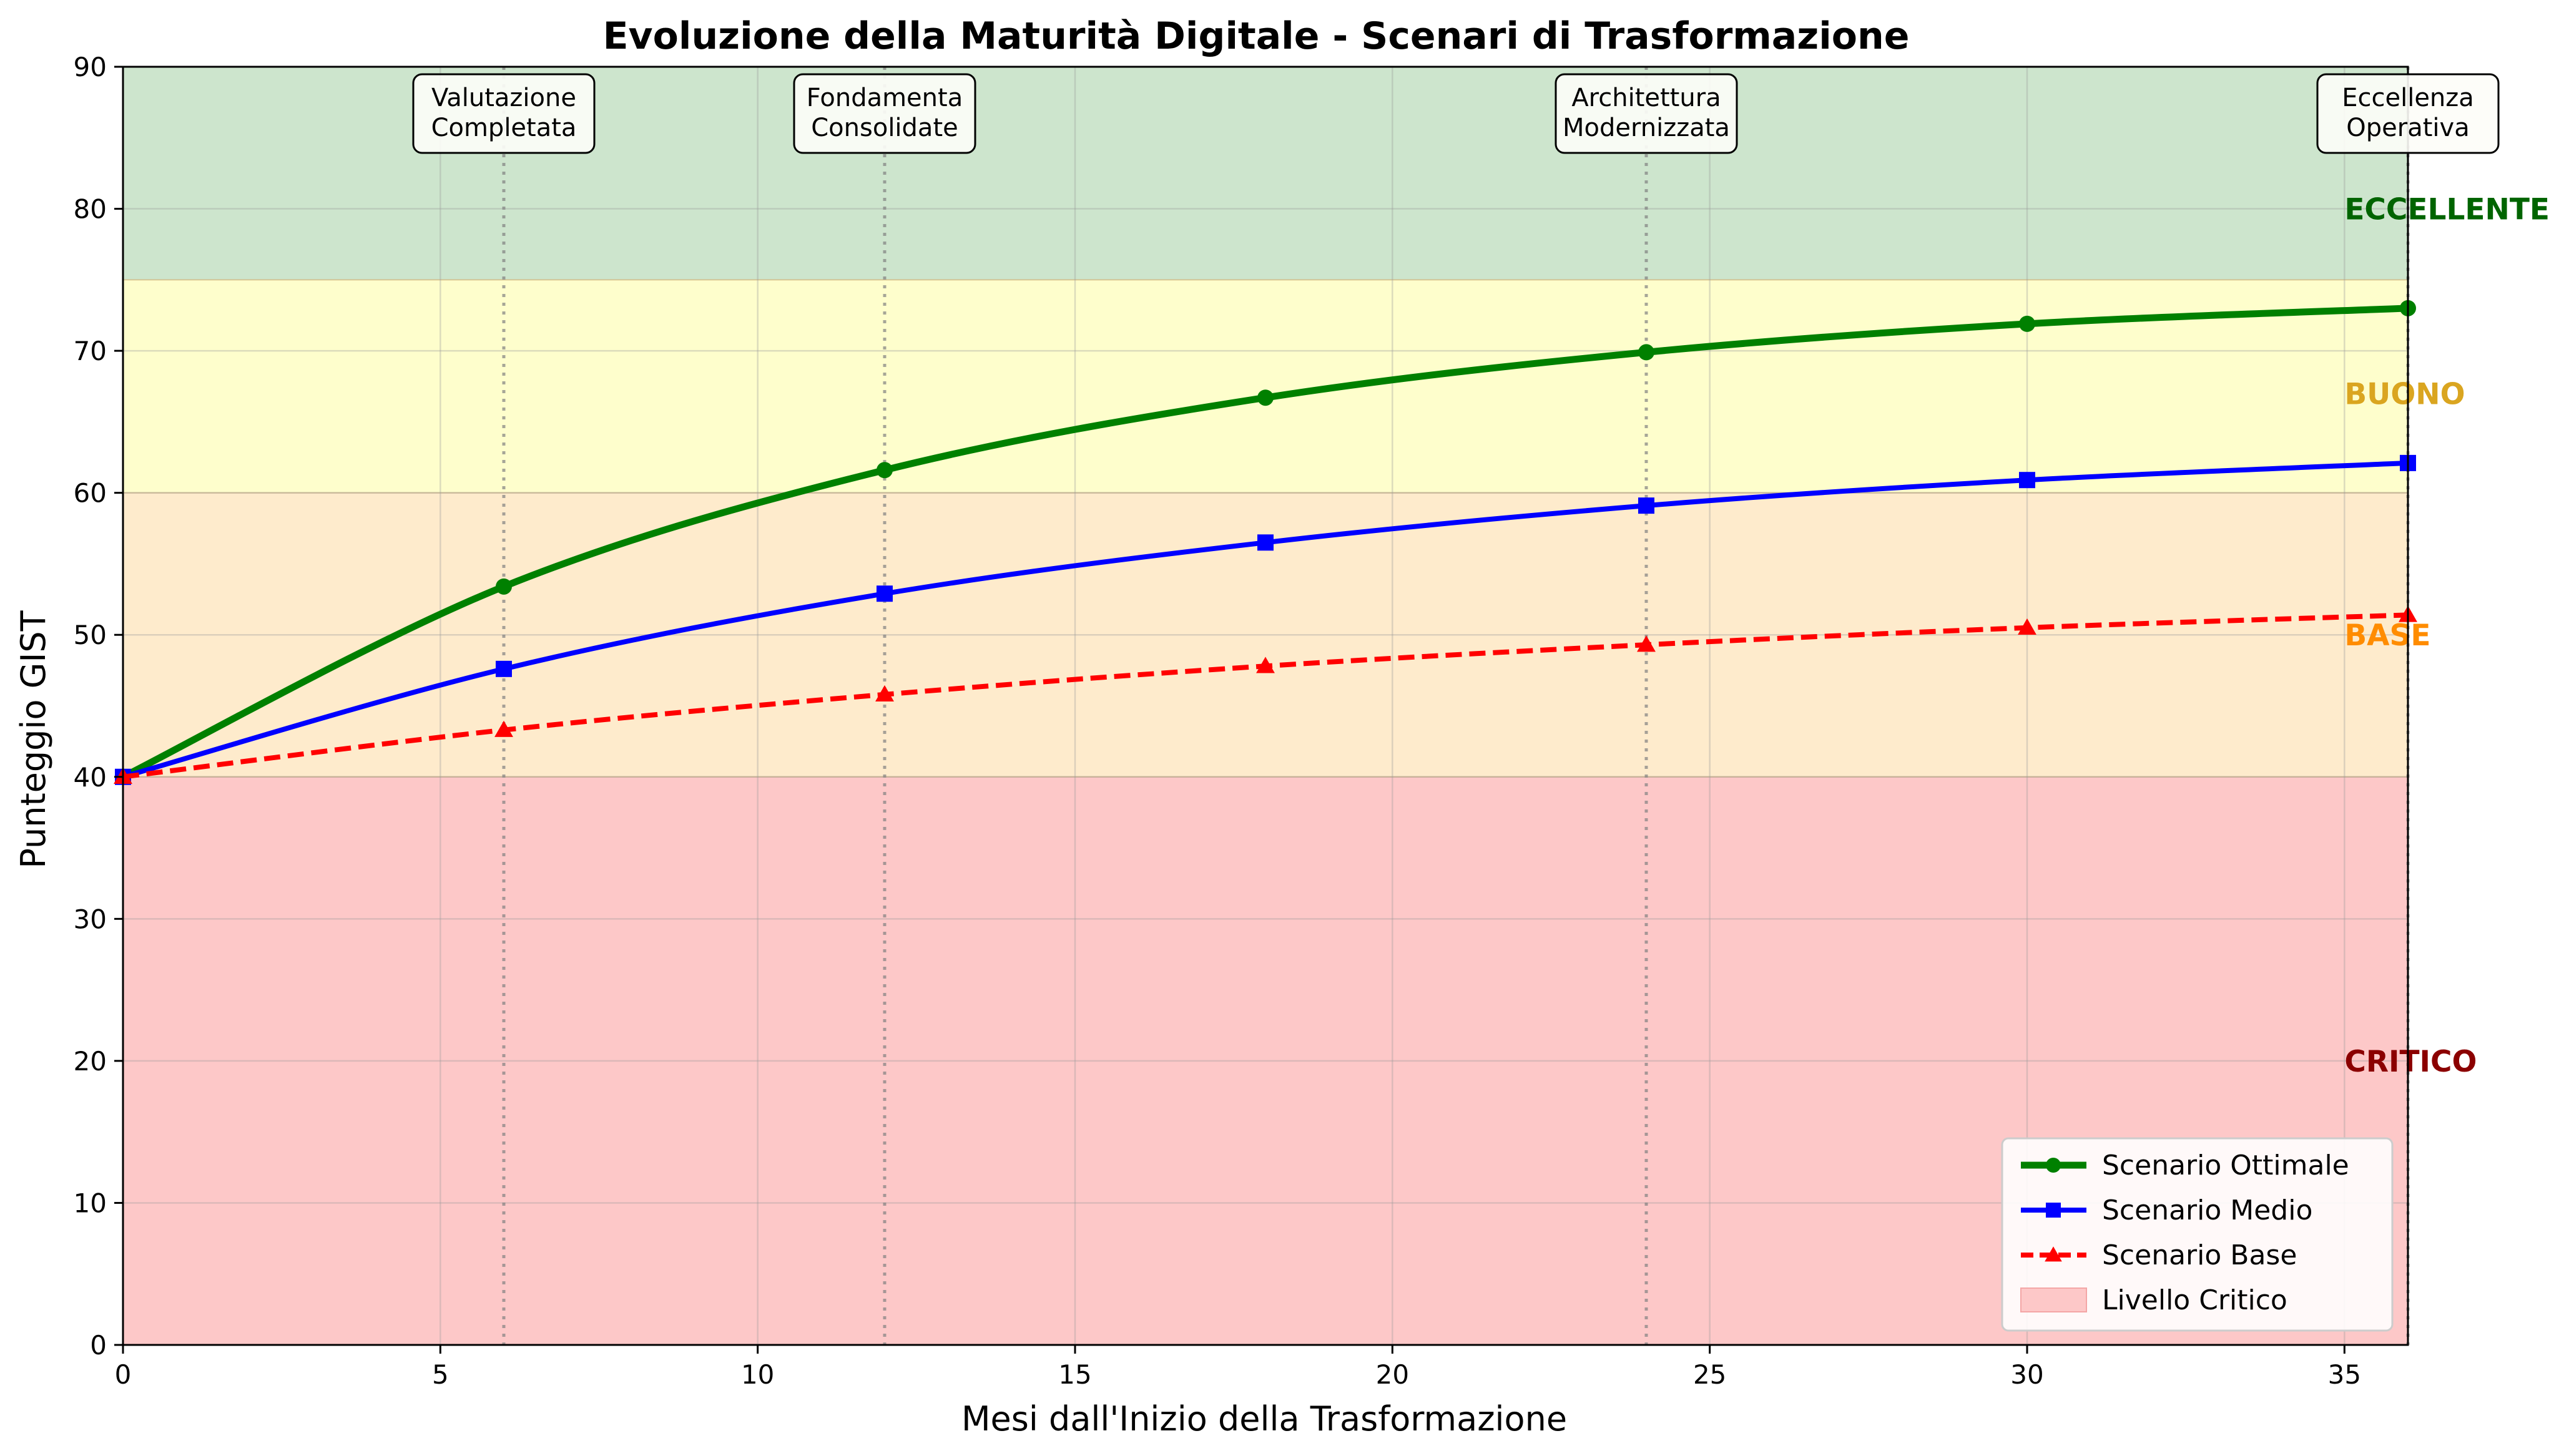  I want to click on milestone-label: Fondamenta, so click(885, 98).